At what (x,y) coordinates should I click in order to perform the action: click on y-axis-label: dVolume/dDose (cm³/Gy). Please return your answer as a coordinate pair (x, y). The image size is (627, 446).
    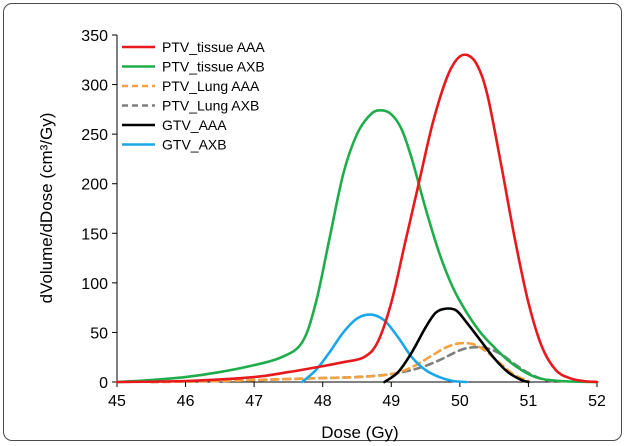
    Looking at the image, I should click on (46, 208).